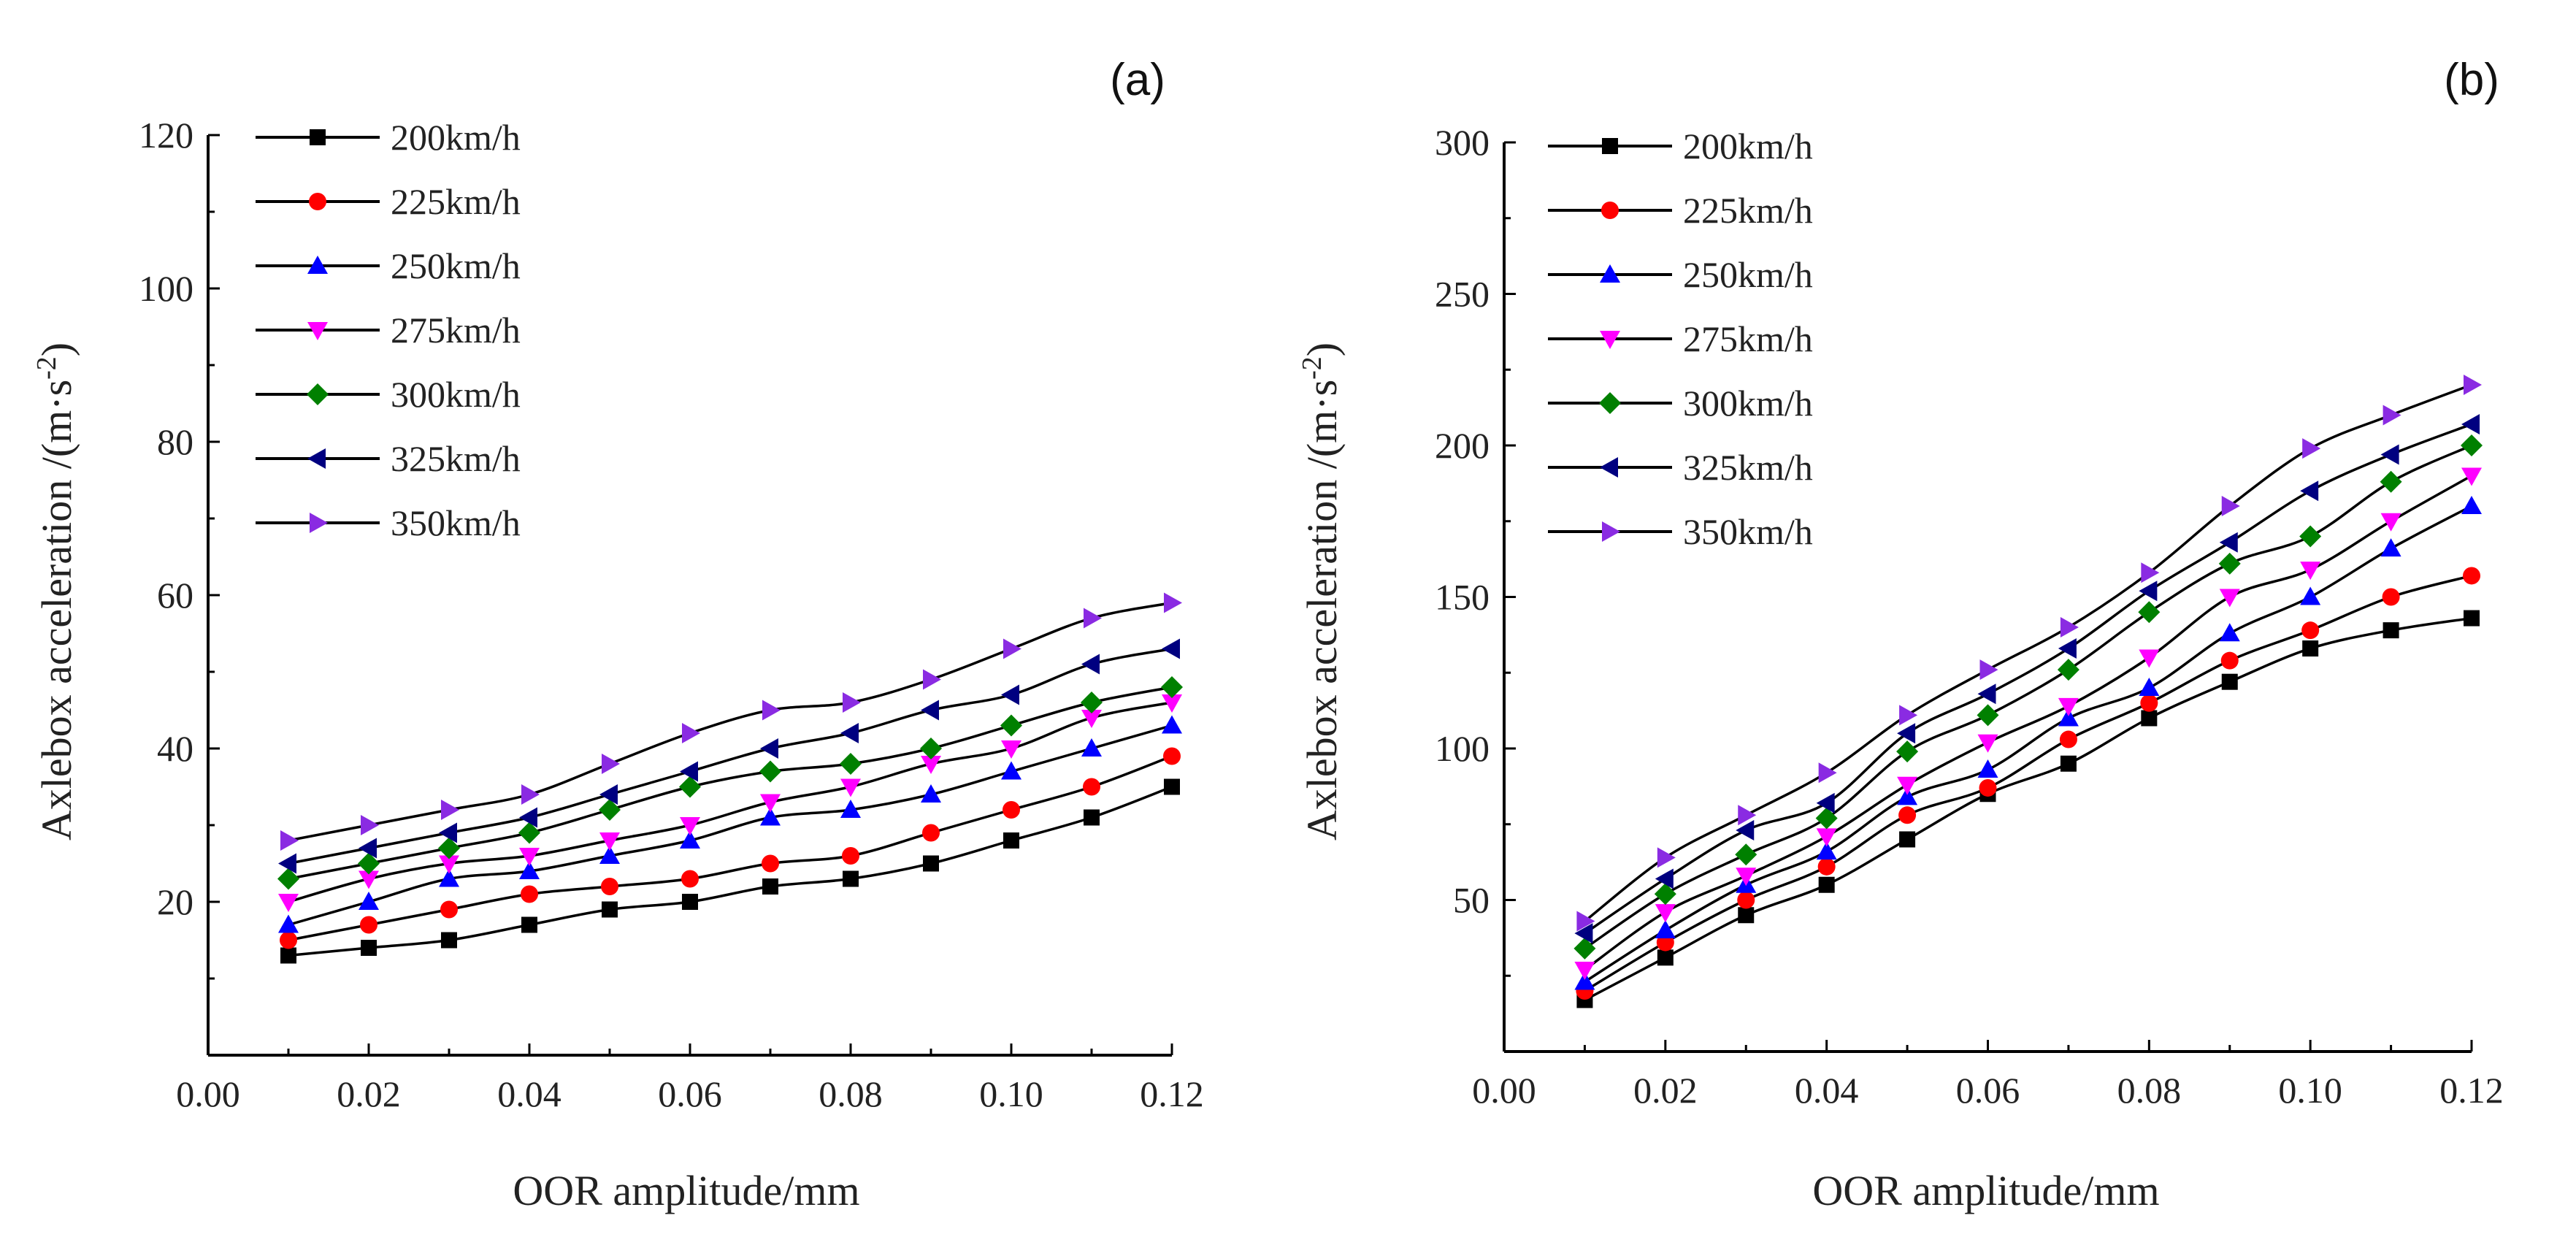 The image size is (2576, 1237). What do you see at coordinates (2028, 808) in the screenshot?
I see `series-line-200km/h` at bounding box center [2028, 808].